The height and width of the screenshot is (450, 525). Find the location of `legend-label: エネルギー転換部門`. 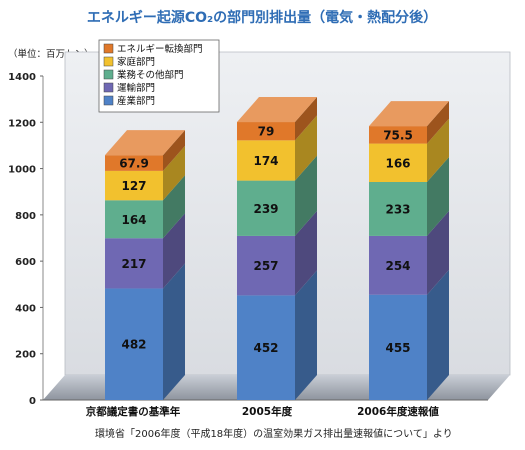

legend-label: エネルギー転換部門 is located at coordinates (160, 49).